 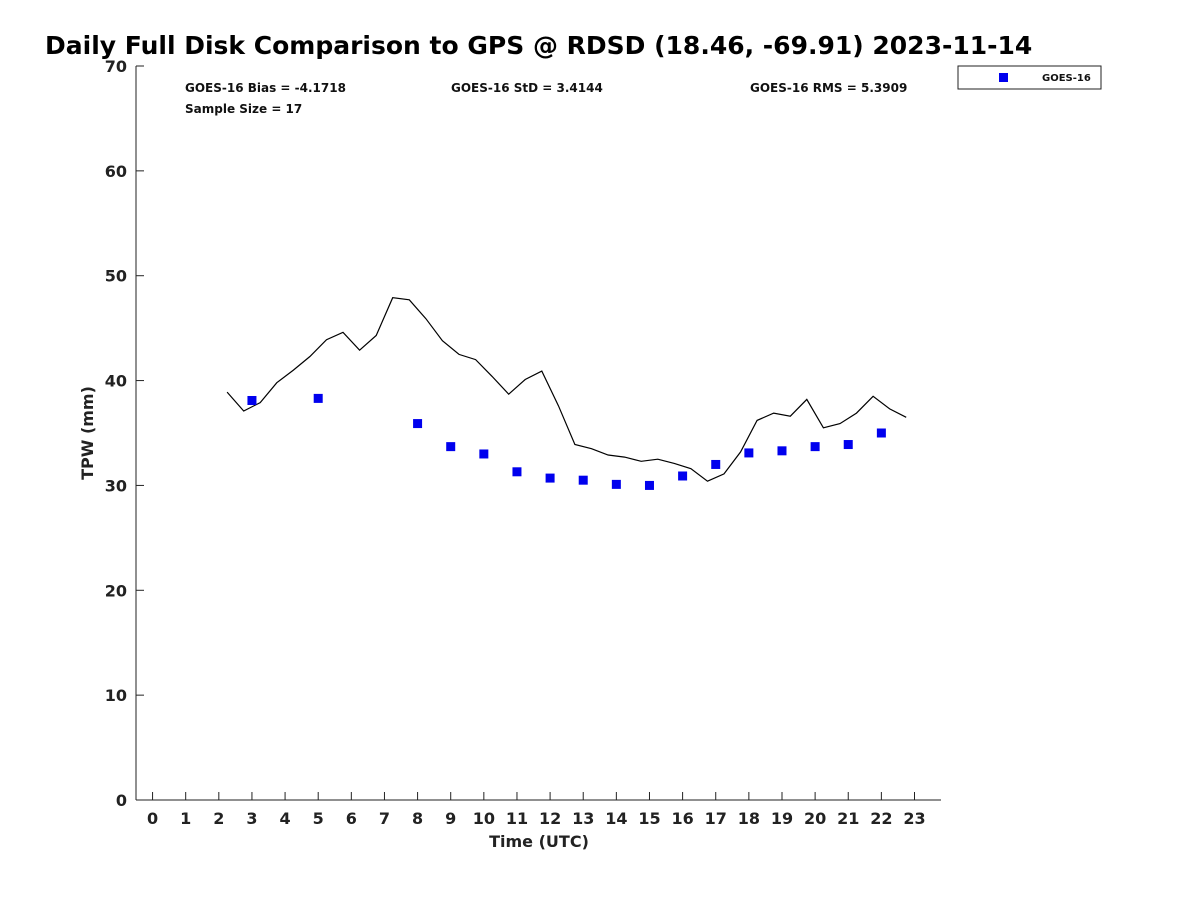 I want to click on stat-bias: GOES-16 Bias = -4.1718, so click(x=265, y=88).